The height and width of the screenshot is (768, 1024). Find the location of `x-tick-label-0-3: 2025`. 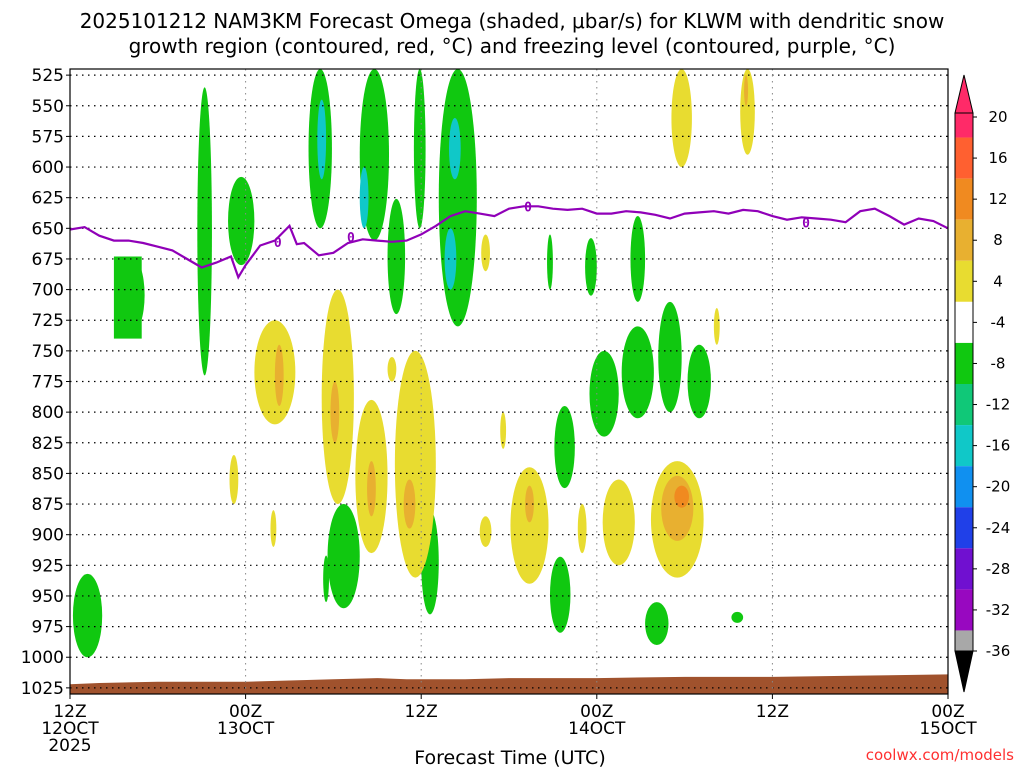

x-tick-label-0-3: 2025 is located at coordinates (69, 746).